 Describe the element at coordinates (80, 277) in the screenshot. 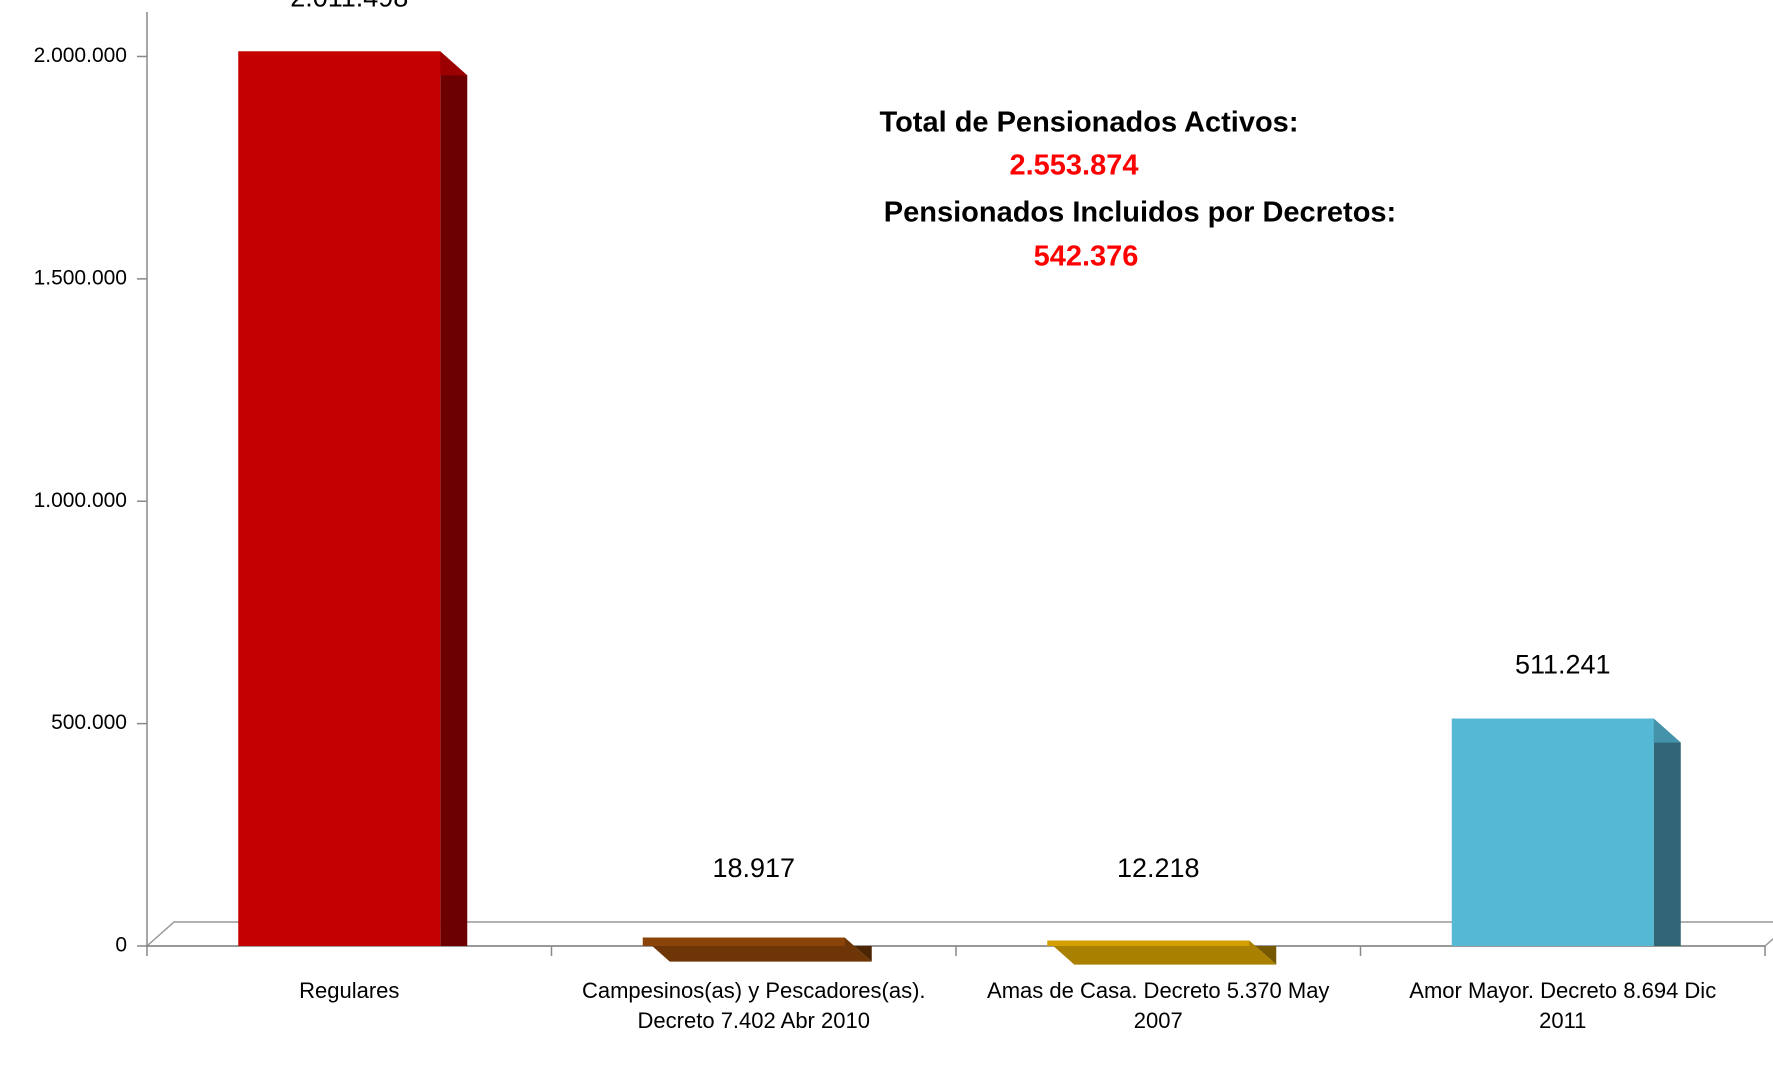

I see `y-tick-label: 1.500.000` at that location.